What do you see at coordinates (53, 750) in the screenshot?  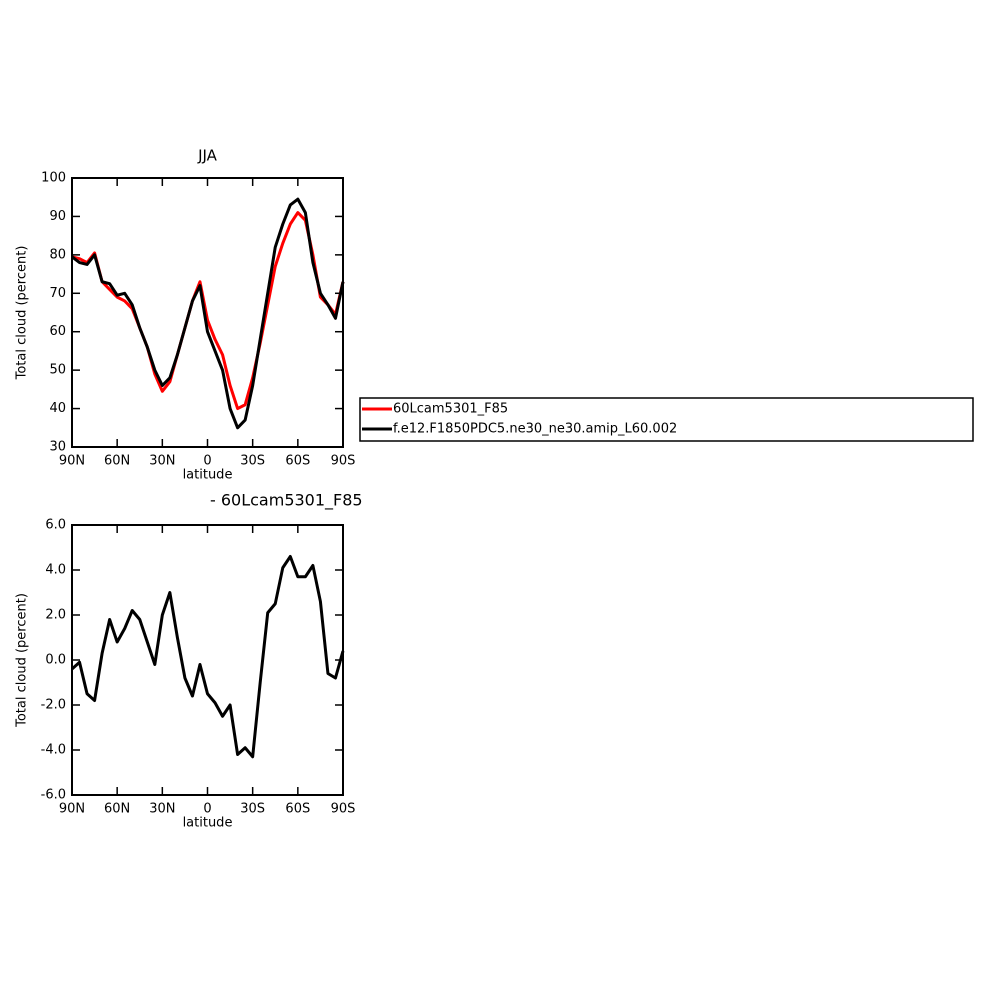 I see `y-tick-label: -4.0` at bounding box center [53, 750].